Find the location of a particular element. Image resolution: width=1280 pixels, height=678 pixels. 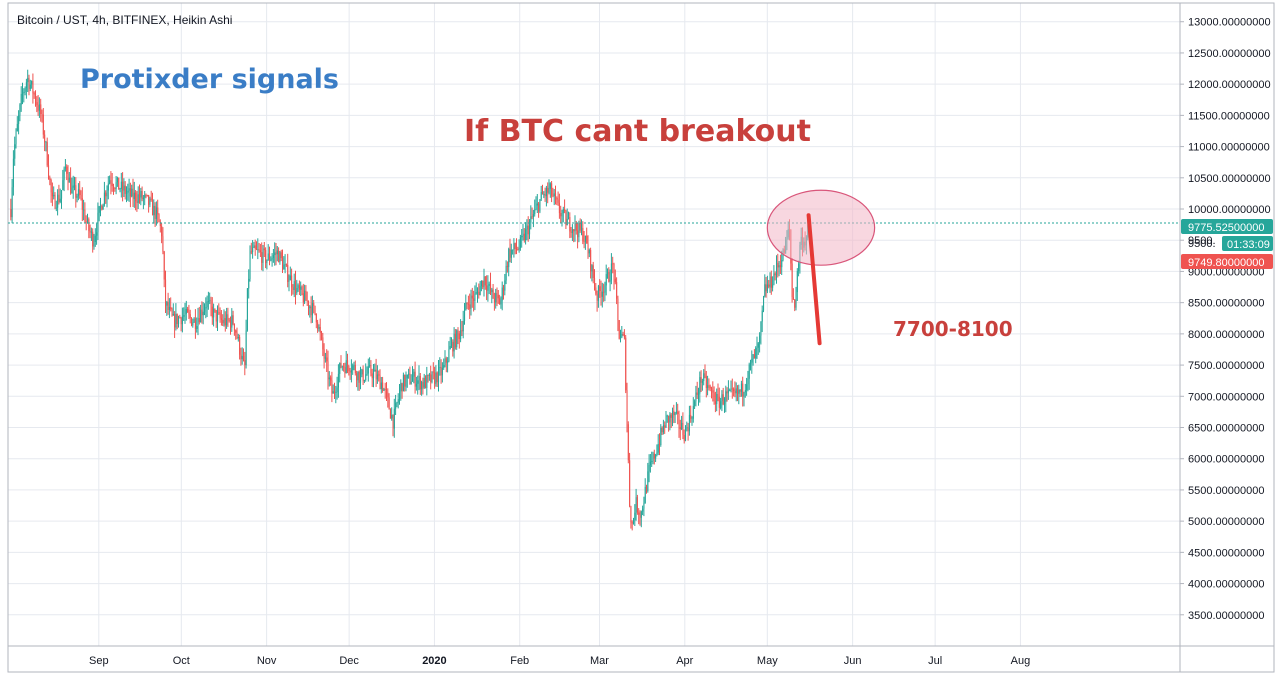

bid-price-badge: 9749.80000000 is located at coordinates (1227, 261).